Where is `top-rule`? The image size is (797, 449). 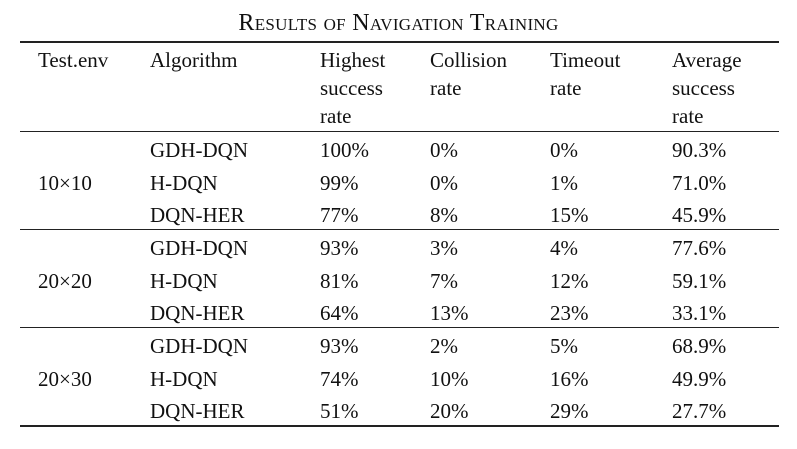 top-rule is located at coordinates (399, 42).